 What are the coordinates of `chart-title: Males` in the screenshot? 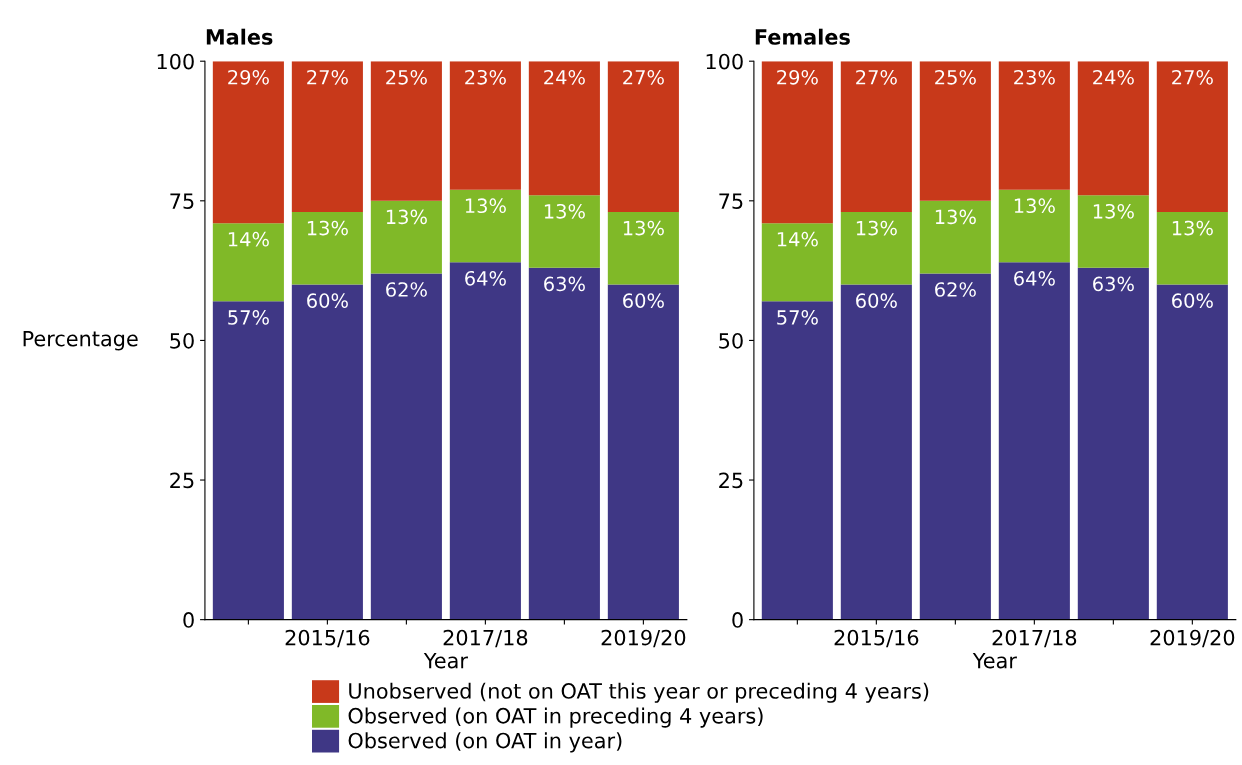 It's located at (239, 36).